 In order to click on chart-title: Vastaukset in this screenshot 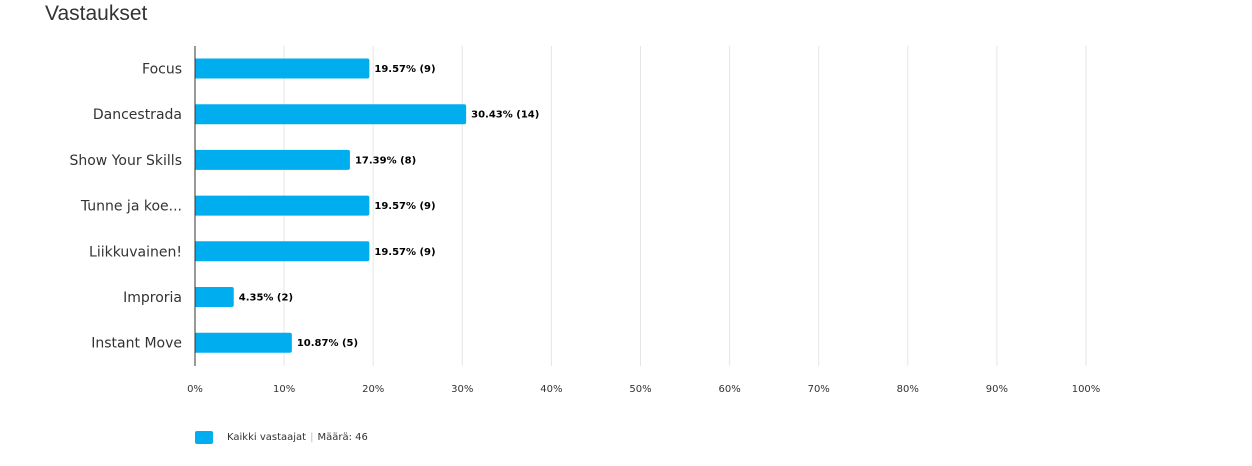, I will do `click(96, 13)`.